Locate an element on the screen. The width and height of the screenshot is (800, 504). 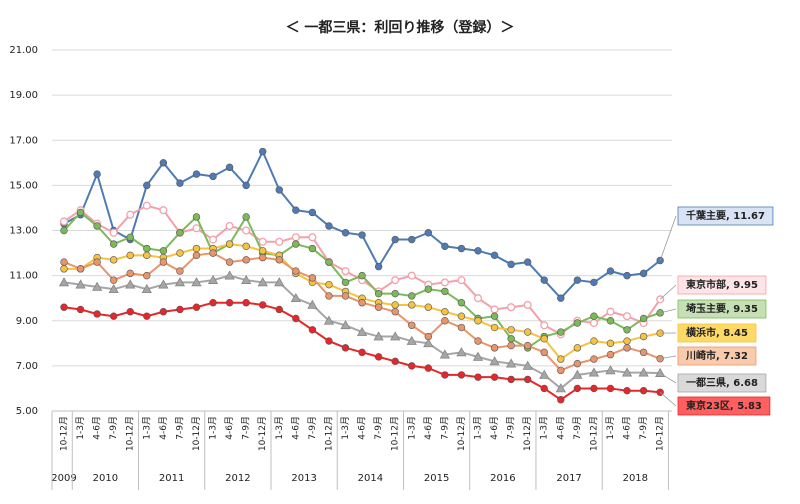
label-leader is located at coordinates (668, 311).